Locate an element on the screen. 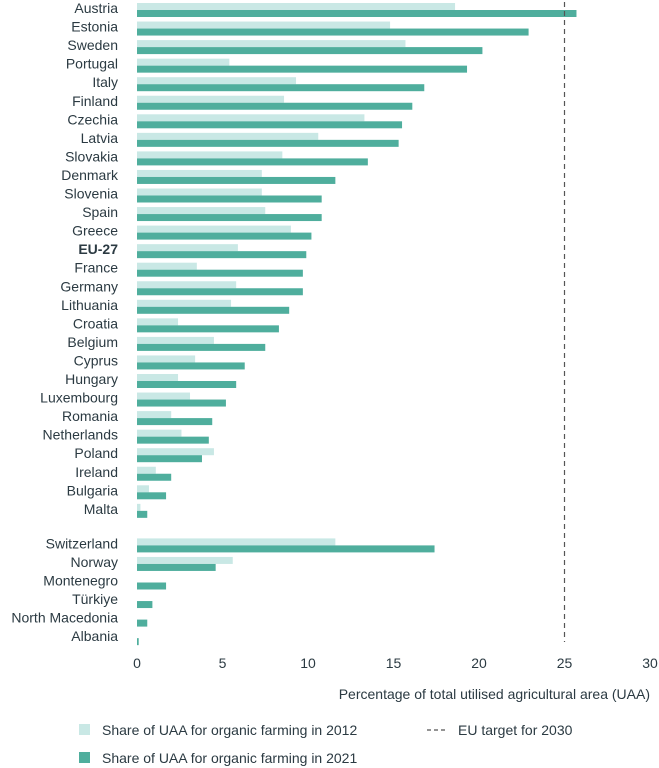 This screenshot has height=768, width=659. bar-2021-cyprus is located at coordinates (191, 366).